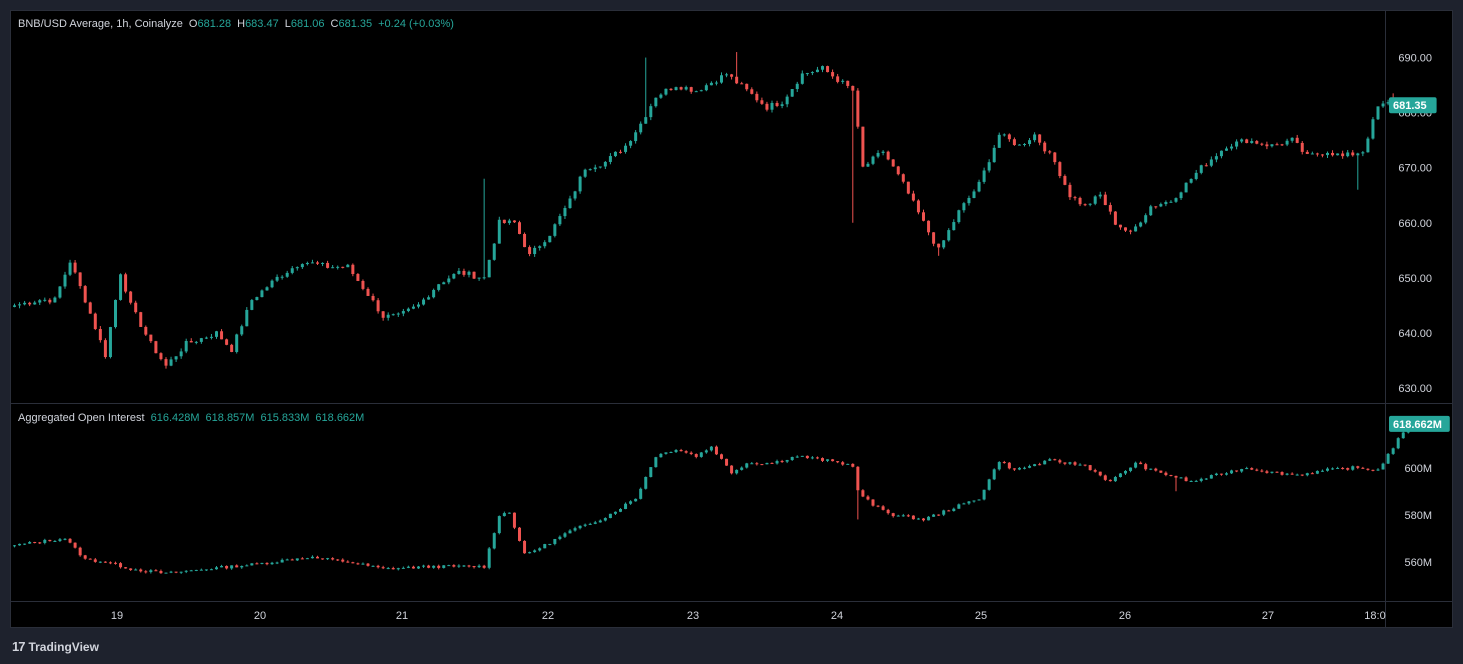 This screenshot has height=664, width=1463. I want to click on last-value-label: 618.662M, so click(1417, 425).